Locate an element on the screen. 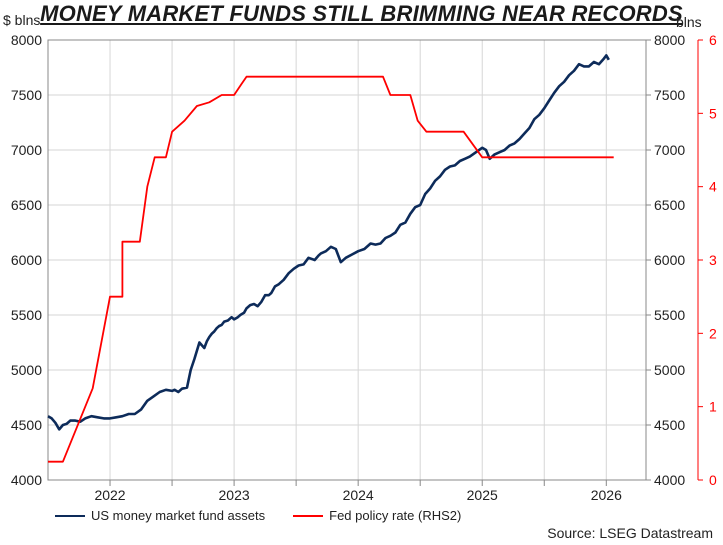 The height and width of the screenshot is (545, 723). x-tick-label: 2024 is located at coordinates (358, 495).